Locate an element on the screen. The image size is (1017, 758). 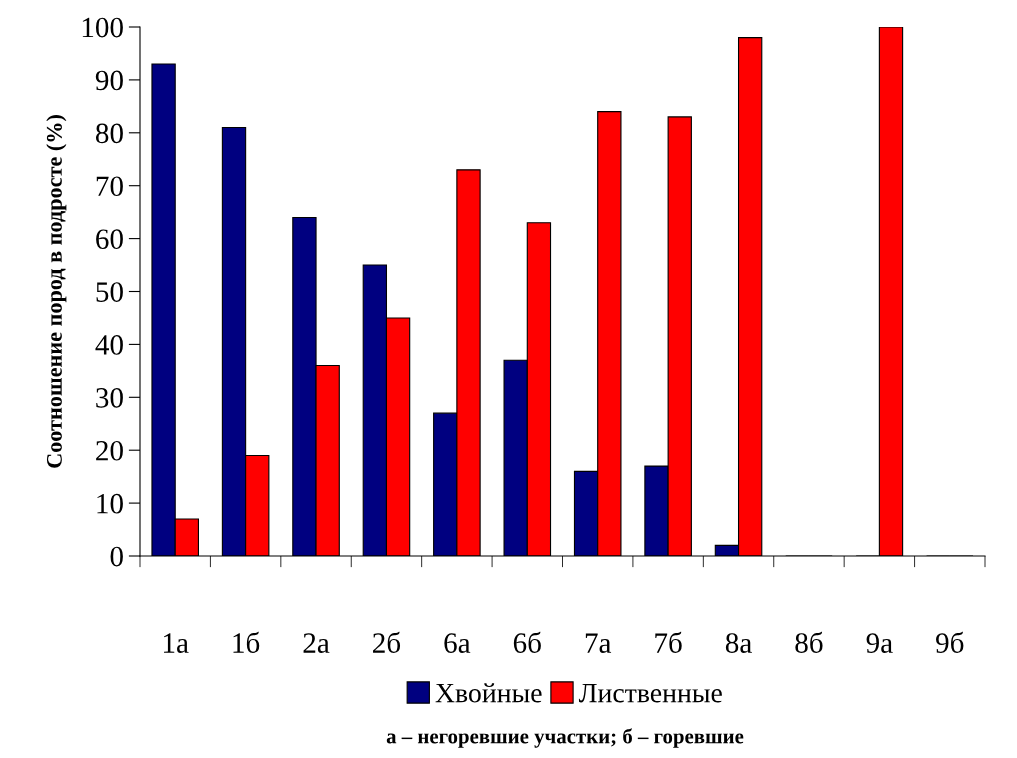
y-tick-label: 70 is located at coordinates (109, 186).